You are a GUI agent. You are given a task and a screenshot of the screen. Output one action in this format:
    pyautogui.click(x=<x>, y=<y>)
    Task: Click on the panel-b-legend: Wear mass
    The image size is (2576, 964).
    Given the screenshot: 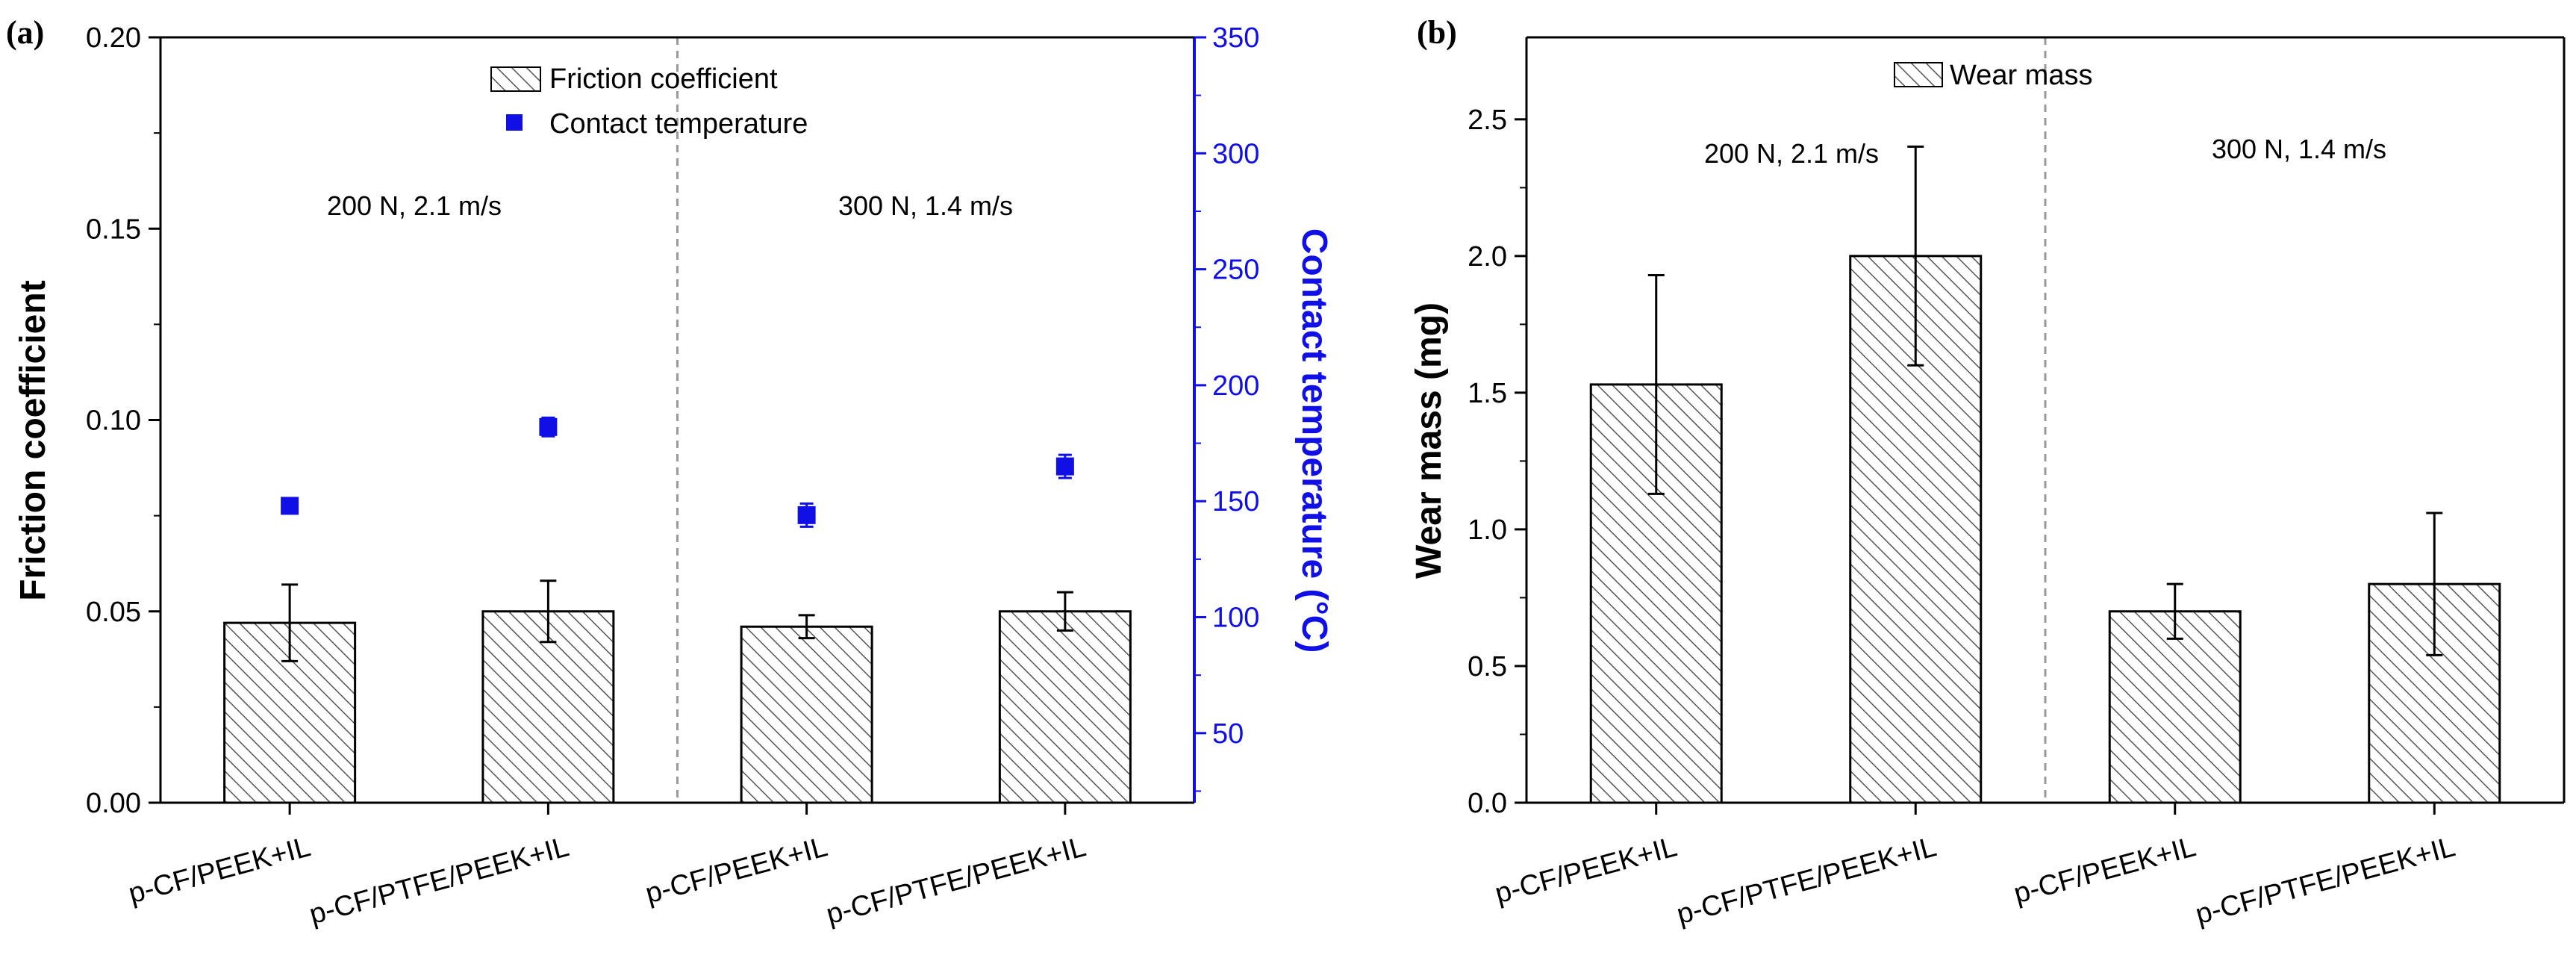 What is the action you would take?
    pyautogui.click(x=1993, y=75)
    